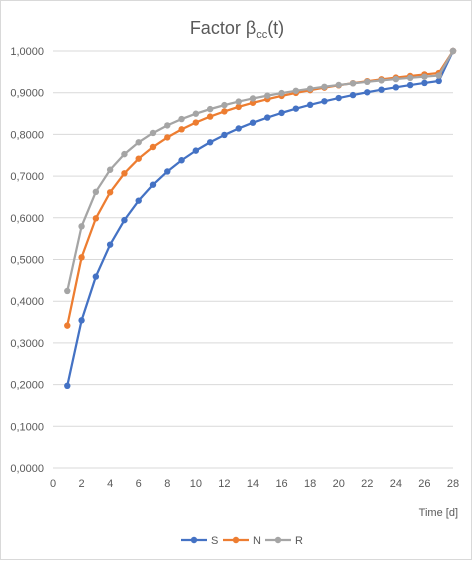 Image resolution: width=472 pixels, height=564 pixels. I want to click on y-tick-label: 0,7000, so click(27, 177).